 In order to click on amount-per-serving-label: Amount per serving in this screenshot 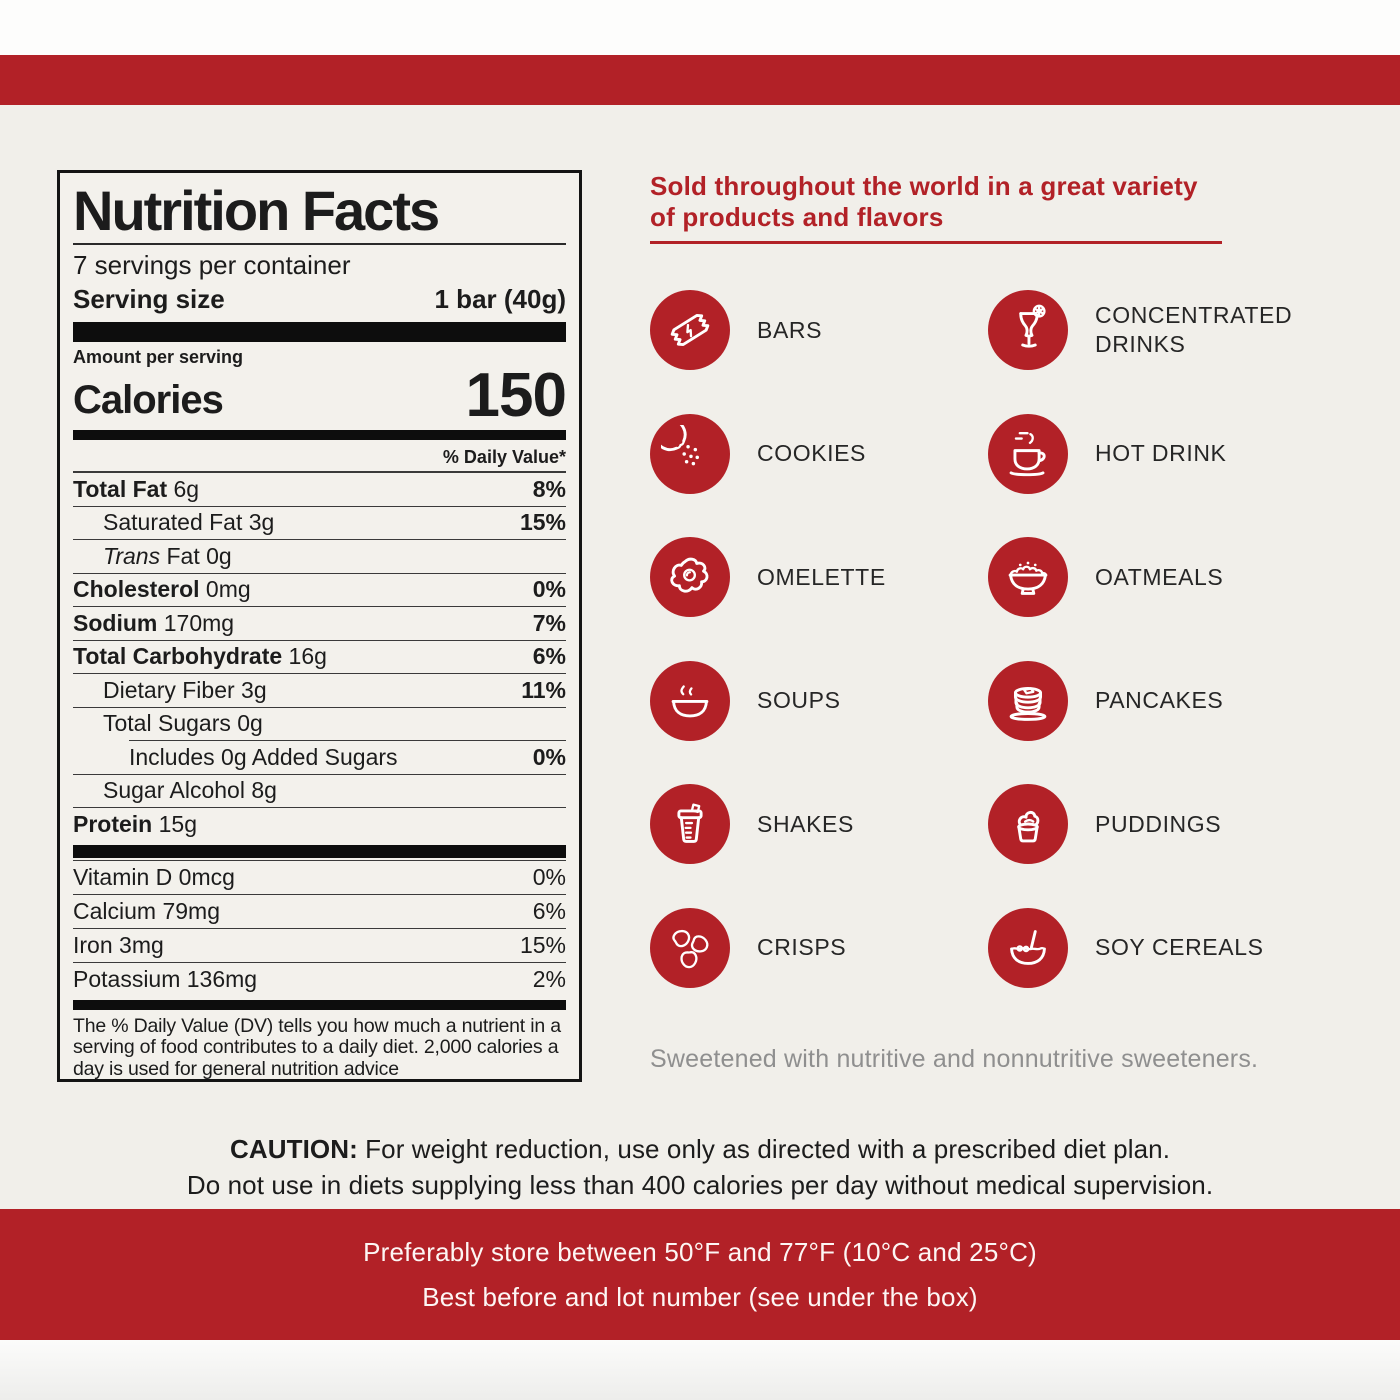, I will do `click(158, 357)`.